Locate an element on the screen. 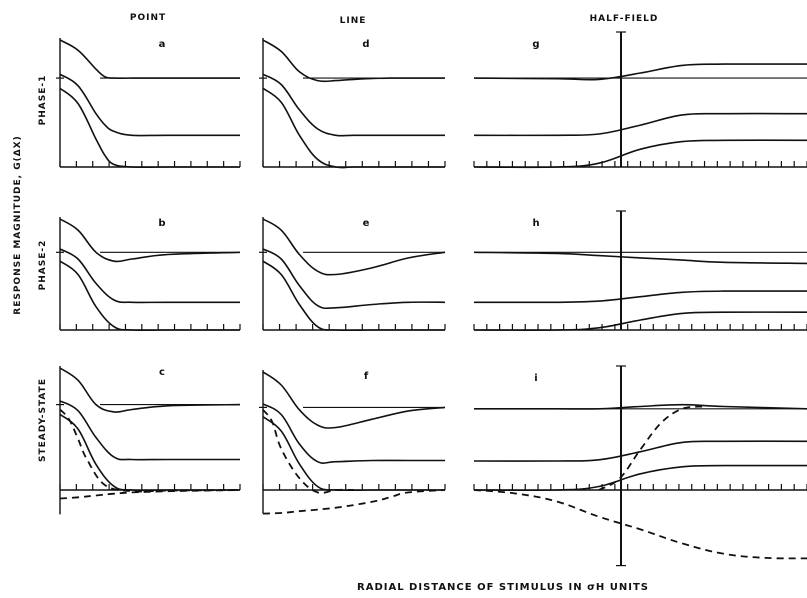 The height and width of the screenshot is (598, 807). panel-label-f: f is located at coordinates (366, 376).